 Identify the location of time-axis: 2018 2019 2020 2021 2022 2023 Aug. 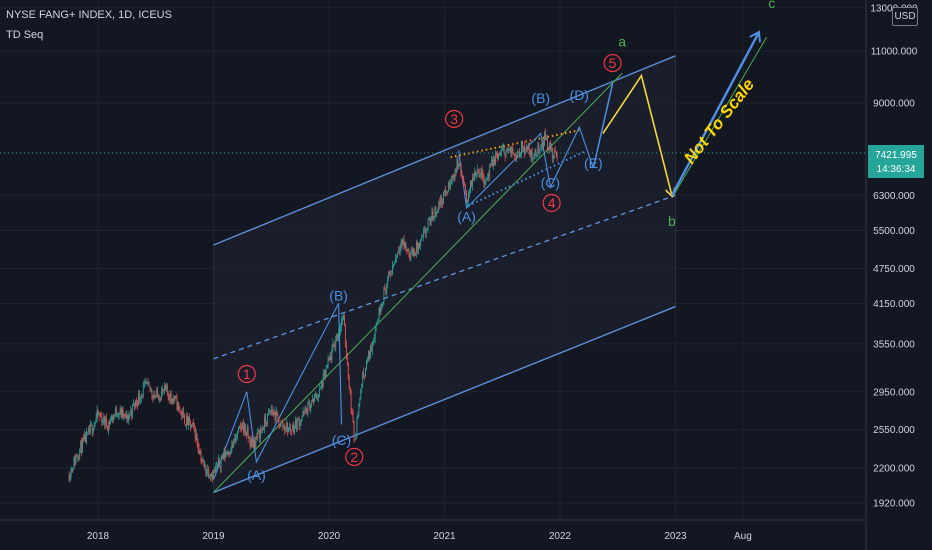
(419, 536).